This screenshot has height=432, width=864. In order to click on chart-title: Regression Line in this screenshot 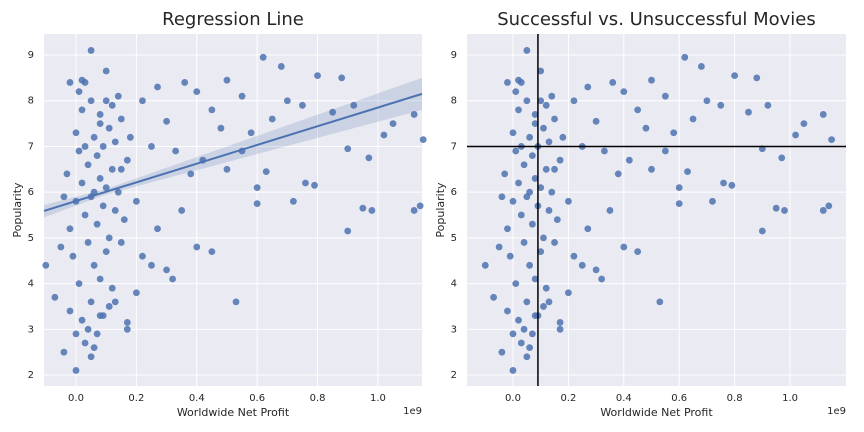, I will do `click(233, 19)`.